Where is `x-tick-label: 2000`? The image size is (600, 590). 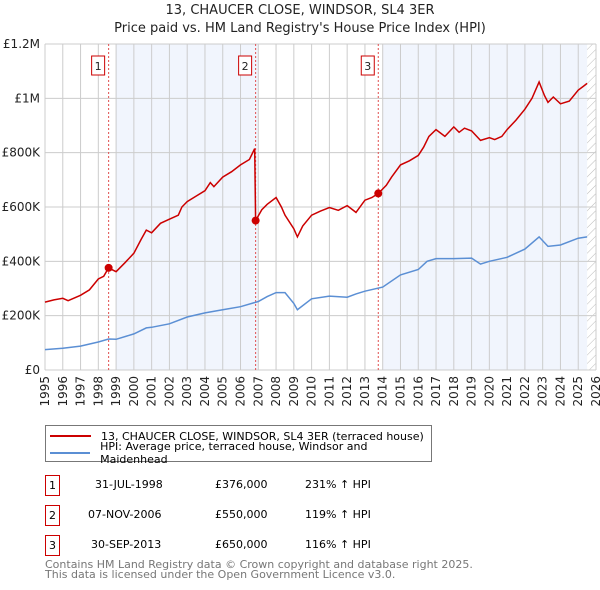
x-tick-label: 2000 is located at coordinates (134, 391).